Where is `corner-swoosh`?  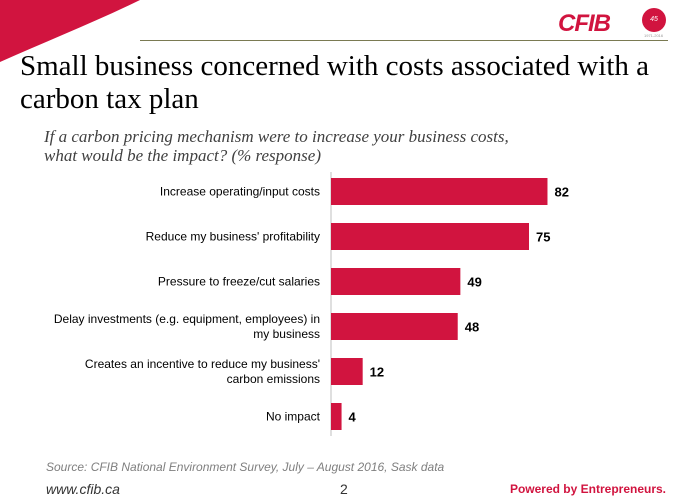
corner-swoosh is located at coordinates (70, 31).